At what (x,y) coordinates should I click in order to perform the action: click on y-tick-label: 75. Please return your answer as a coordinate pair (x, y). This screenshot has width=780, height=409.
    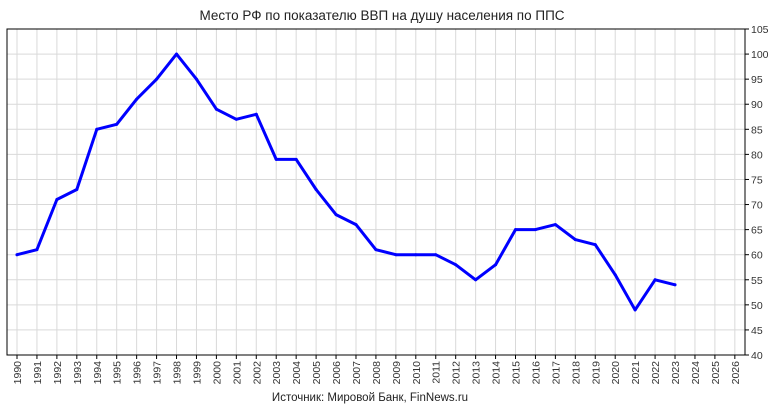
    Looking at the image, I should click on (757, 180).